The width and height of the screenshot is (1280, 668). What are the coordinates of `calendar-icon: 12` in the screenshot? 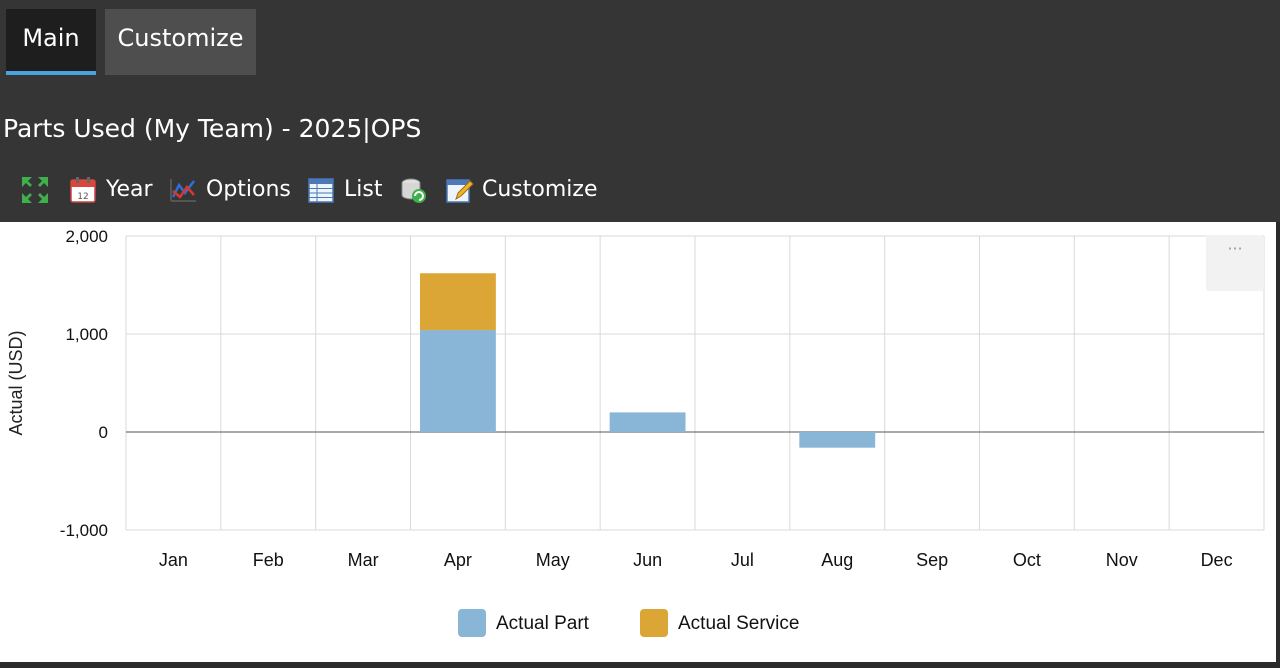 It's located at (83, 190).